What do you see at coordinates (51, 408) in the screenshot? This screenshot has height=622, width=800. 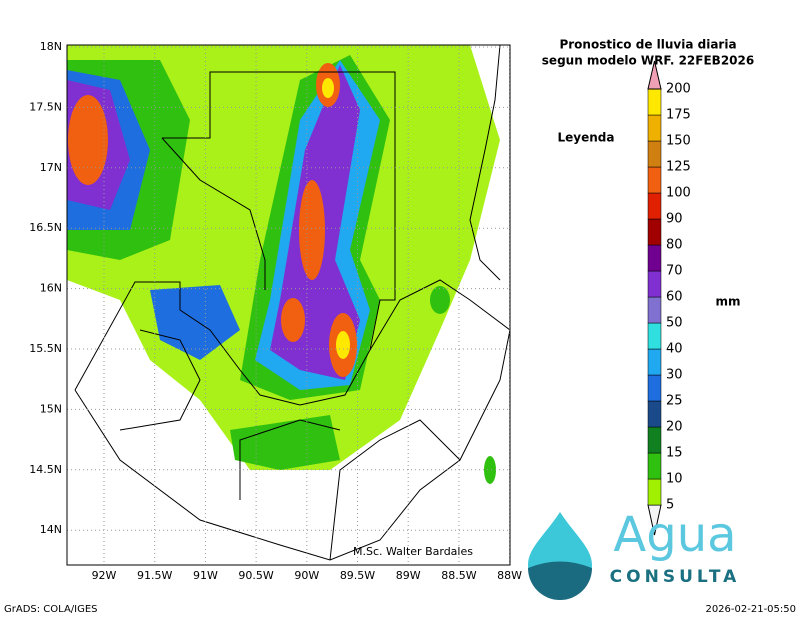 I see `lat-label: 15N` at bounding box center [51, 408].